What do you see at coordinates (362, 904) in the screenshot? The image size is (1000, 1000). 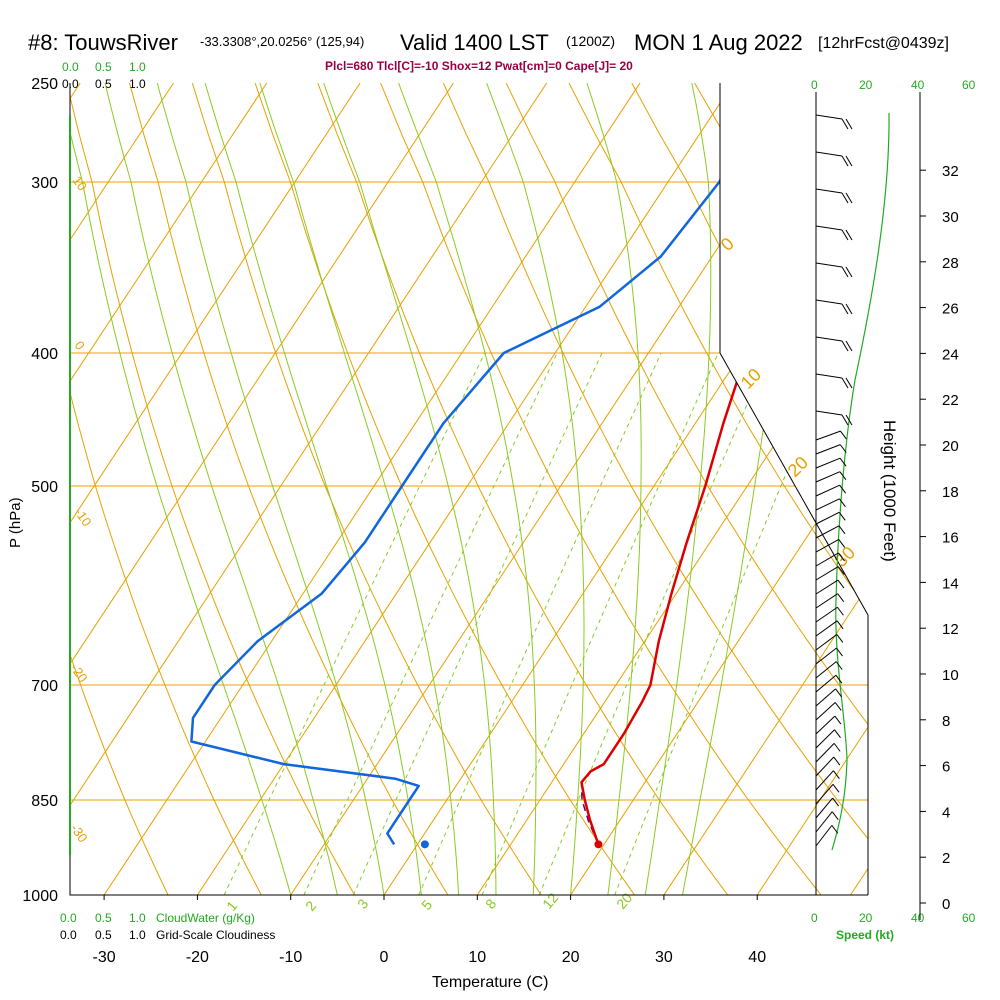 I see `mixing-ratio-label: 3` at bounding box center [362, 904].